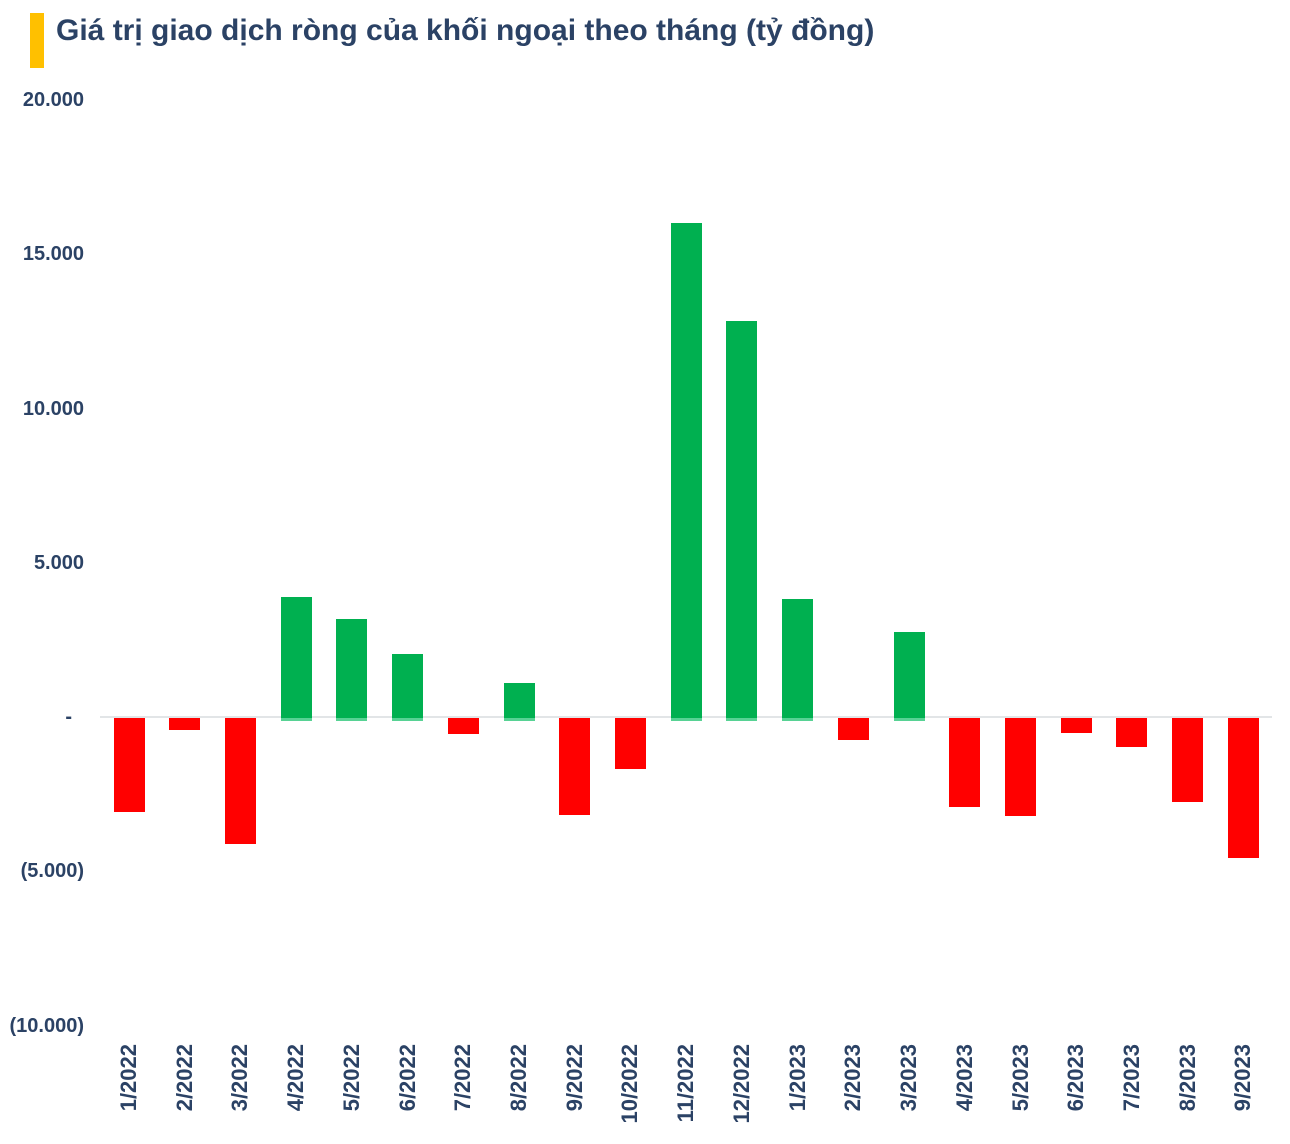 The height and width of the screenshot is (1144, 1290). I want to click on bar-2/2023, so click(853, 729).